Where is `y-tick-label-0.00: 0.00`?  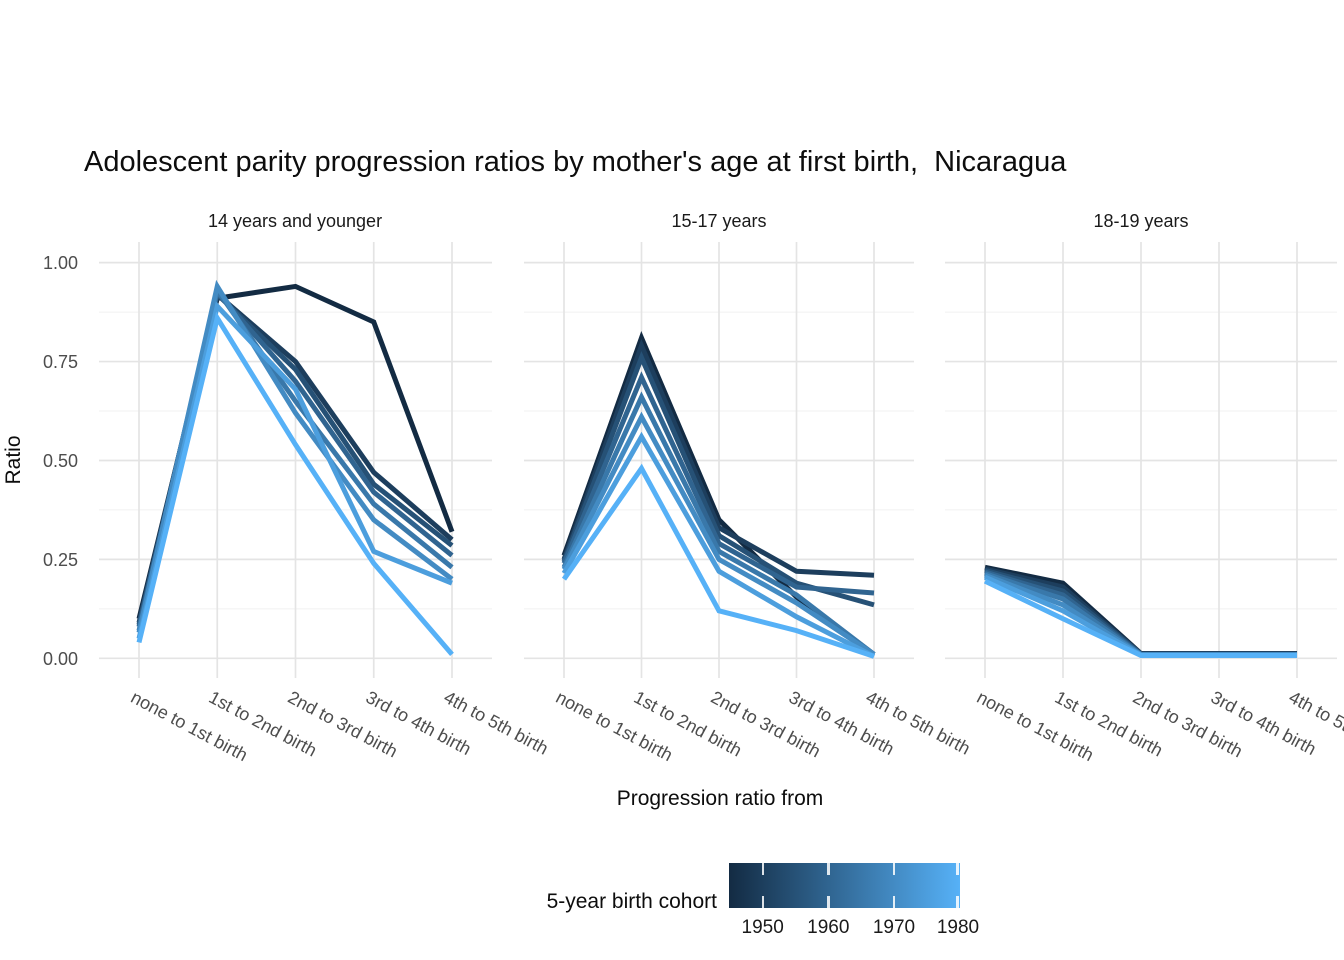 y-tick-label-0.00: 0.00 is located at coordinates (60, 659).